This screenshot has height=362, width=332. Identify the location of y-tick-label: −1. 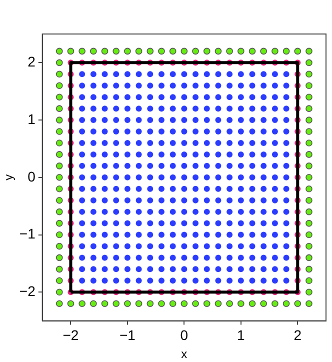
(27, 234).